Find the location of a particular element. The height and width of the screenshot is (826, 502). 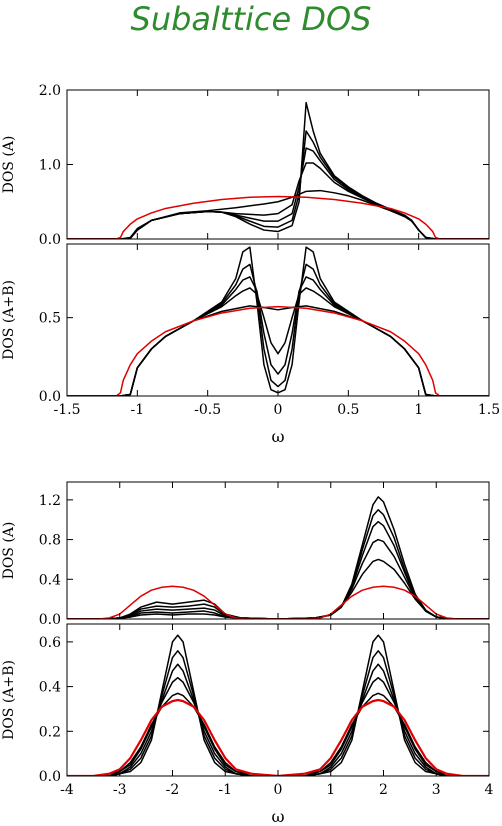

y-tick-label: 0.6 is located at coordinates (50, 643).